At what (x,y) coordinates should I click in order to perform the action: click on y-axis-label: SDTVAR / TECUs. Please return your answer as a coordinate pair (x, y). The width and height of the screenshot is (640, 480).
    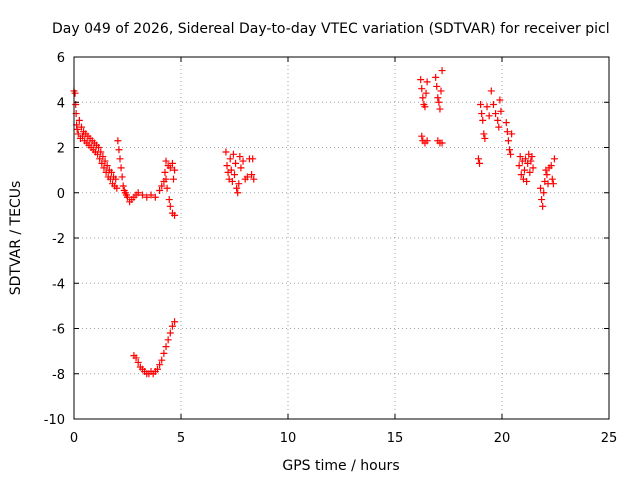
    Looking at the image, I should click on (16, 238).